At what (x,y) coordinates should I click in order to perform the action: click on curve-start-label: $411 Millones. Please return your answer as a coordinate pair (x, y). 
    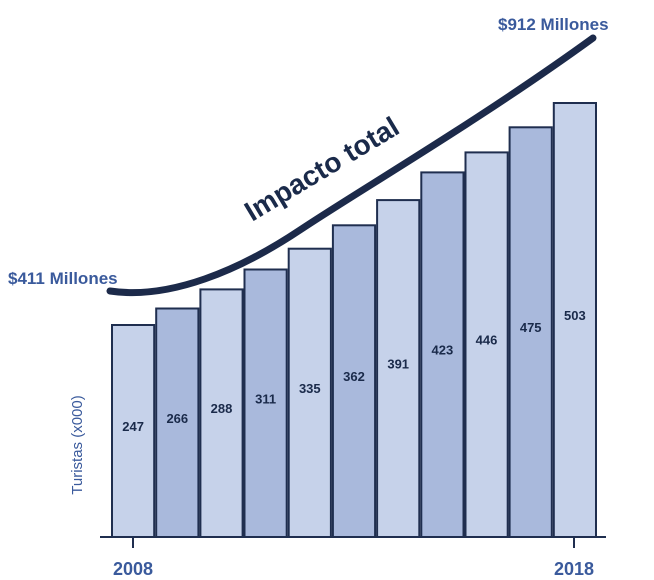
    Looking at the image, I should click on (63, 278).